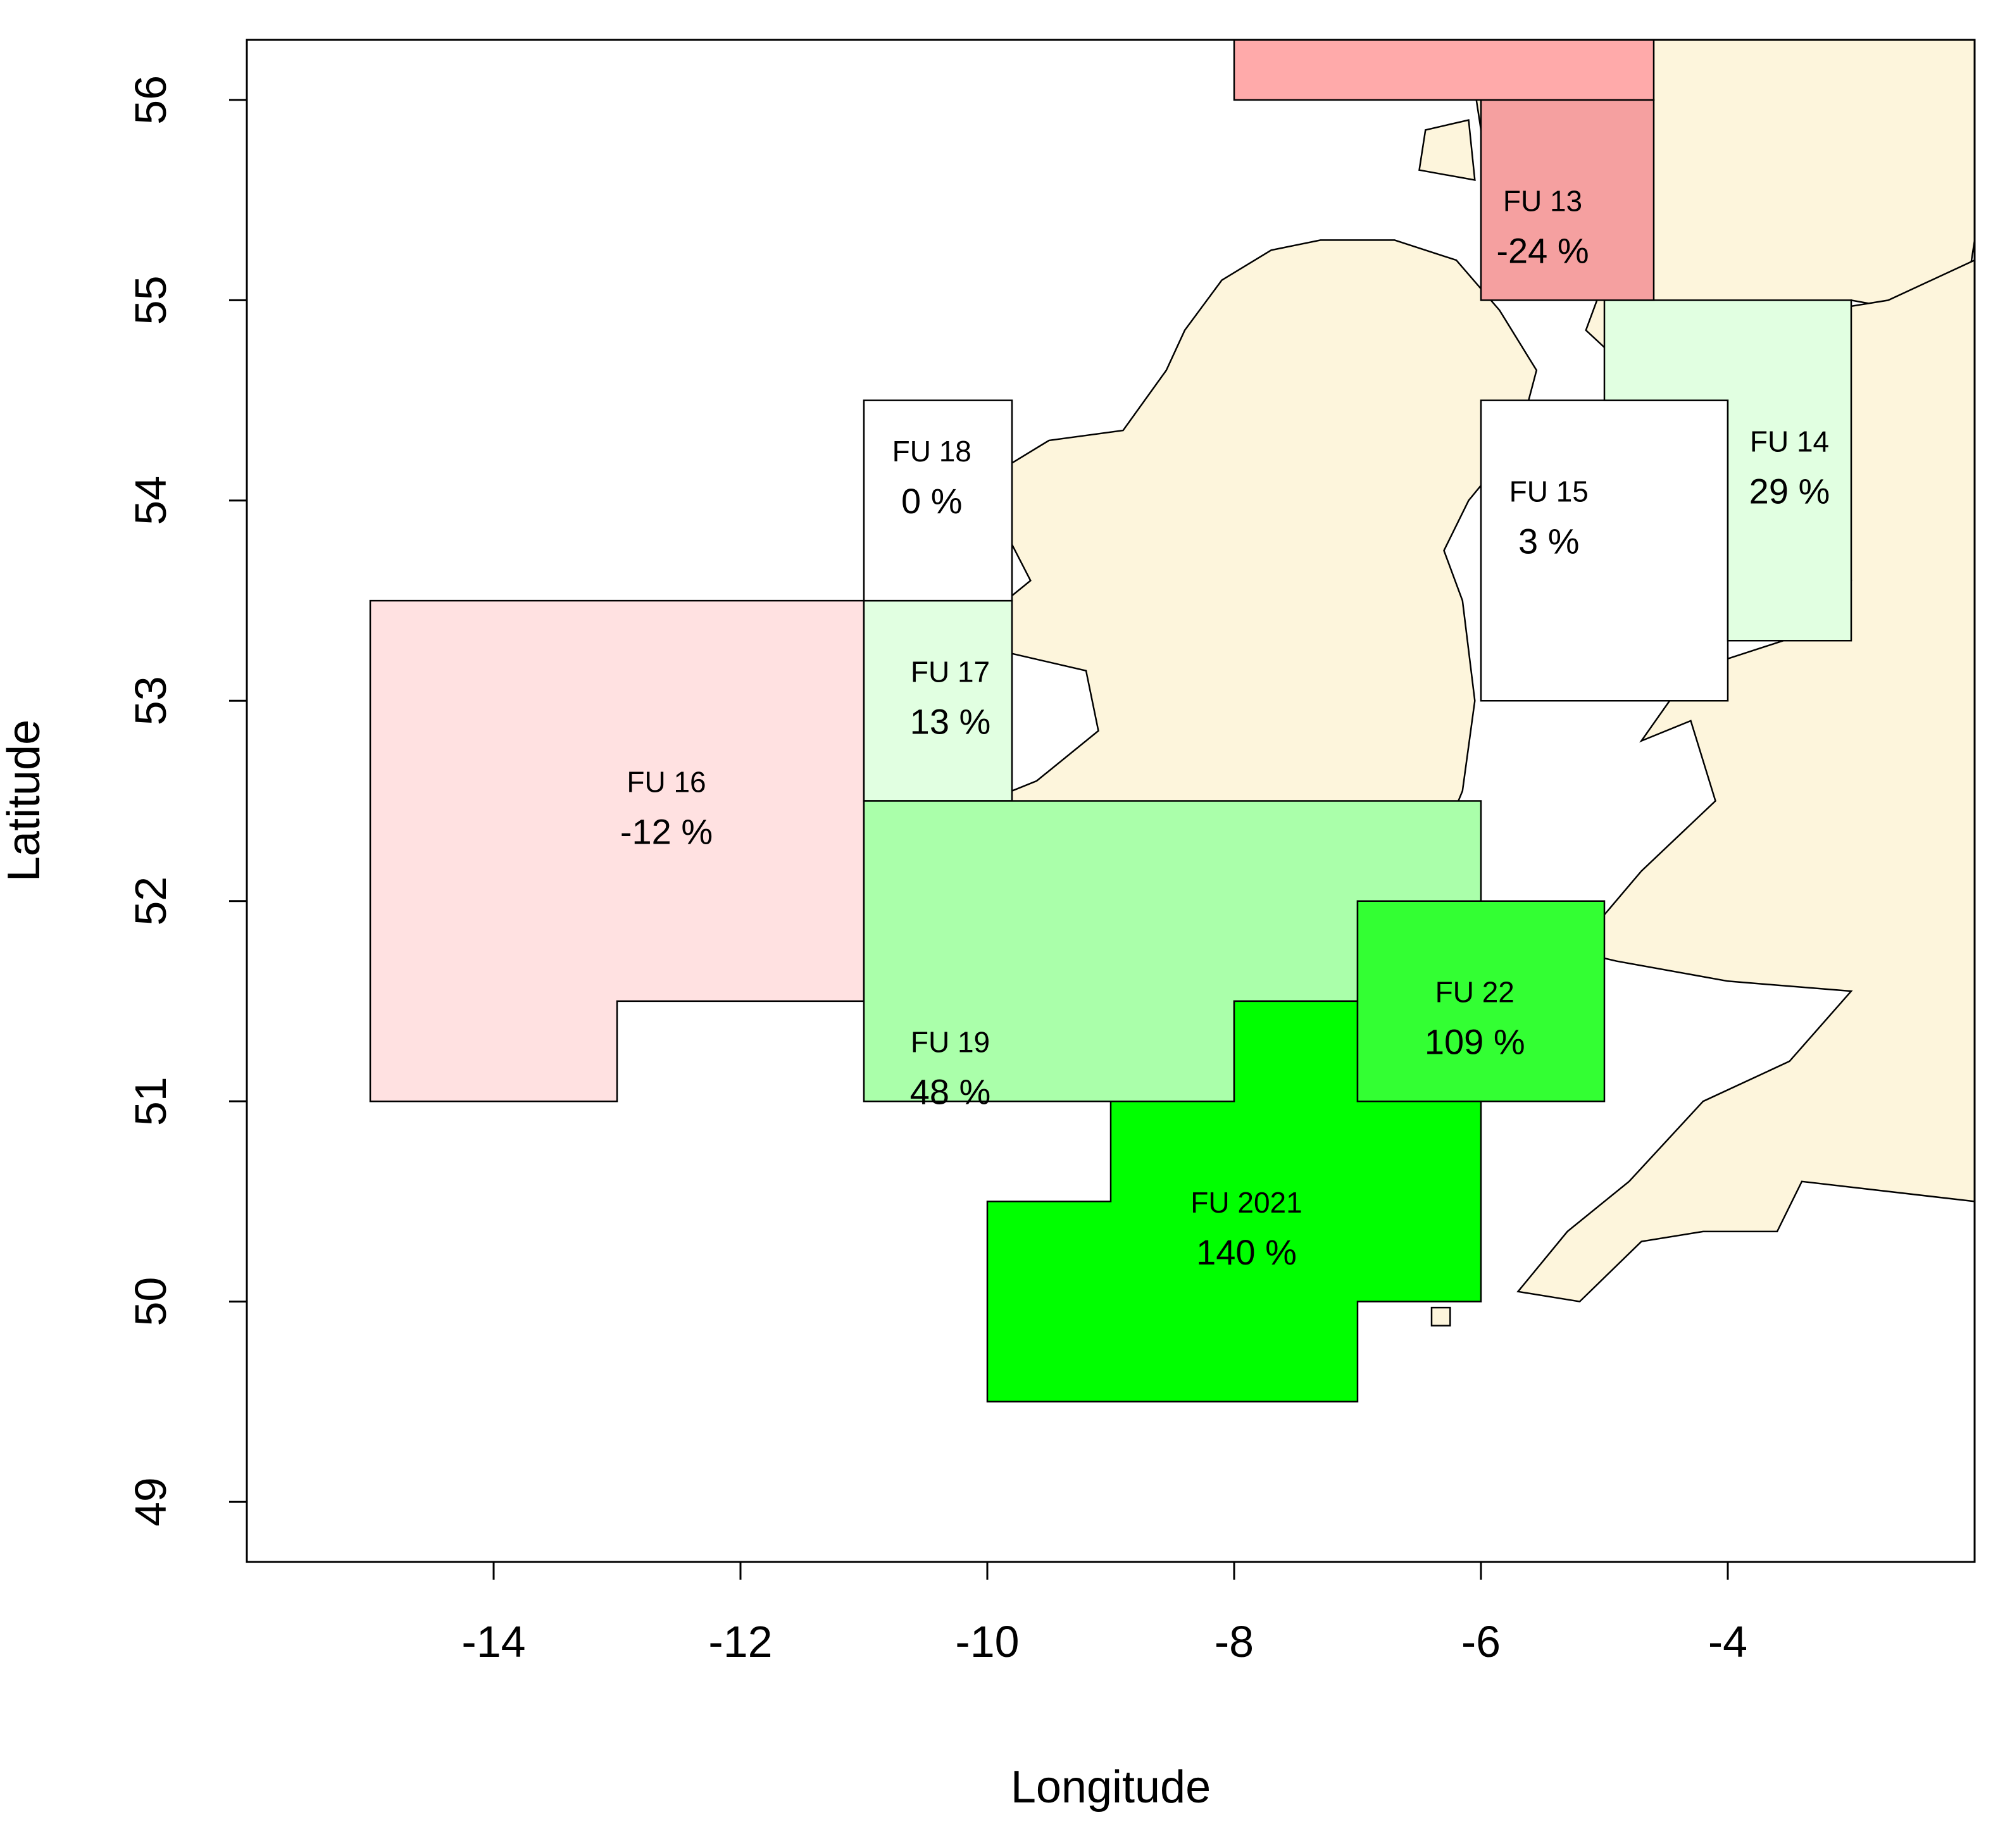 The image size is (2005, 1848). What do you see at coordinates (987, 1641) in the screenshot?
I see `x-tick-label: -10` at bounding box center [987, 1641].